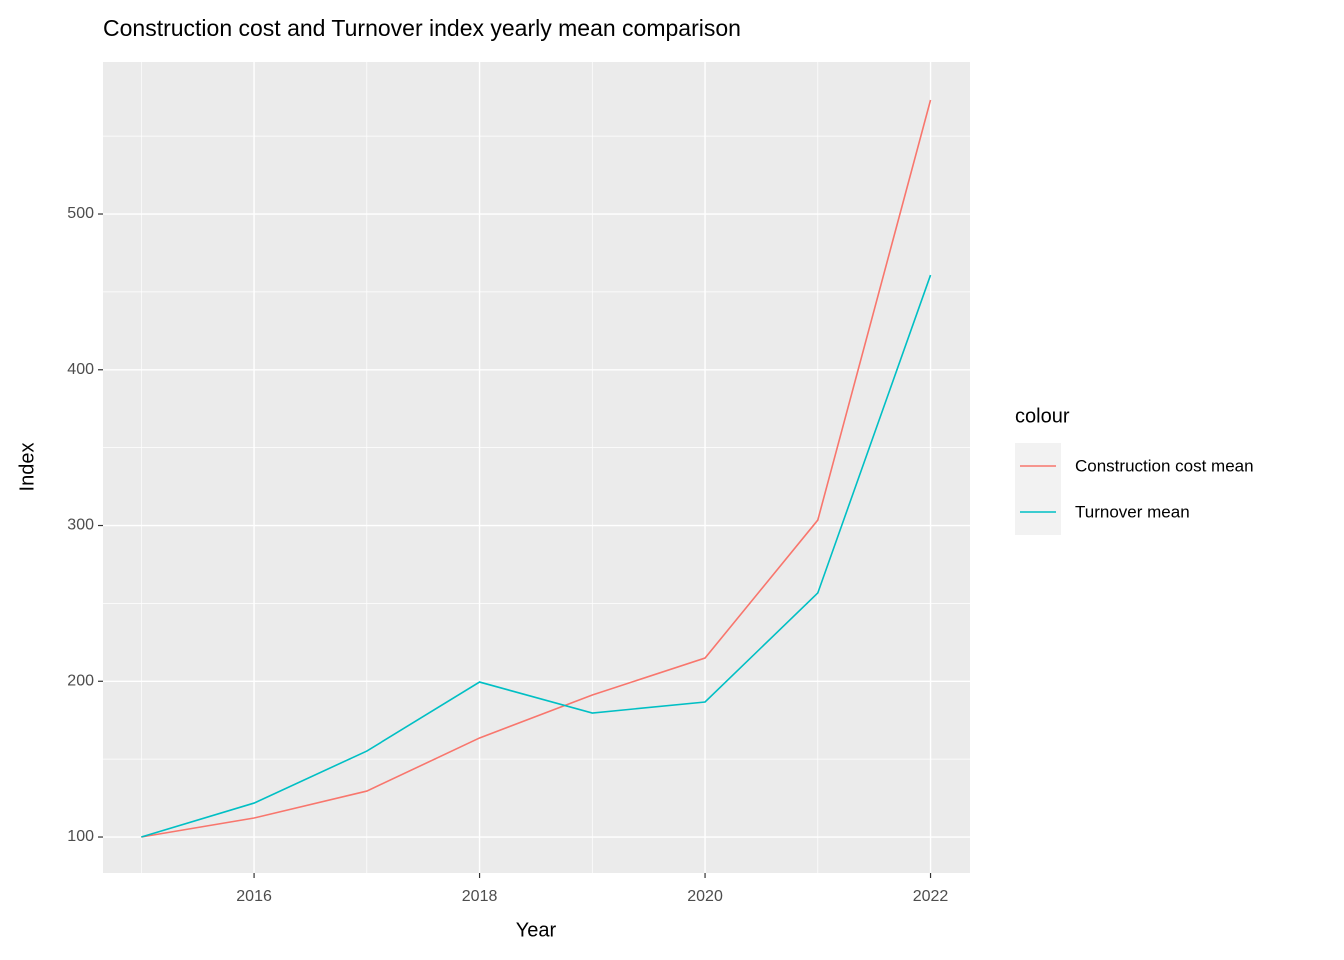 The height and width of the screenshot is (960, 1344). Describe the element at coordinates (1132, 511) in the screenshot. I see `legend-label: Turnover mean` at that location.